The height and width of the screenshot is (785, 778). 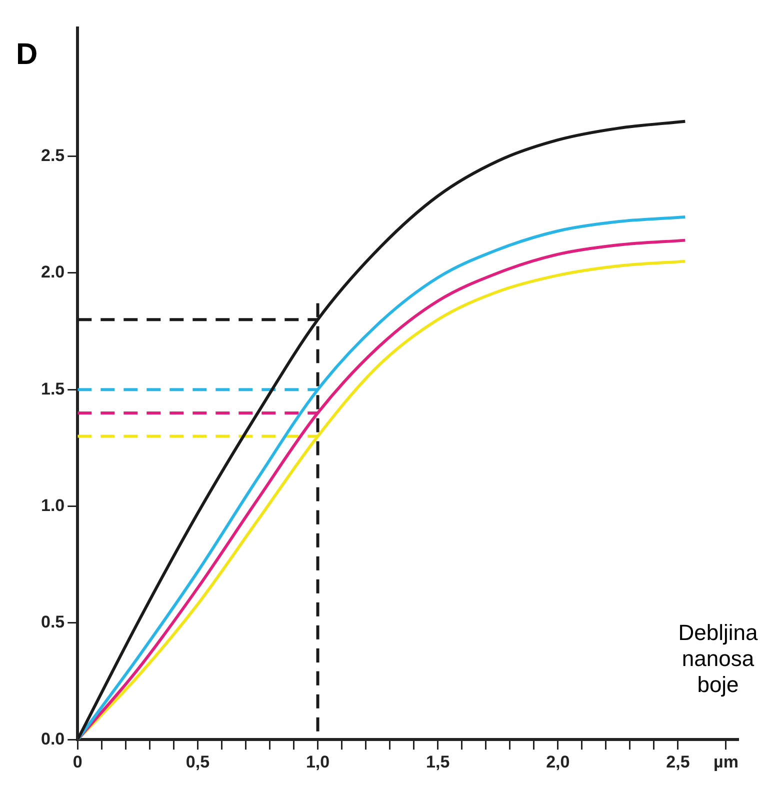 What do you see at coordinates (52, 622) in the screenshot?
I see `y-tick-label: 0.5` at bounding box center [52, 622].